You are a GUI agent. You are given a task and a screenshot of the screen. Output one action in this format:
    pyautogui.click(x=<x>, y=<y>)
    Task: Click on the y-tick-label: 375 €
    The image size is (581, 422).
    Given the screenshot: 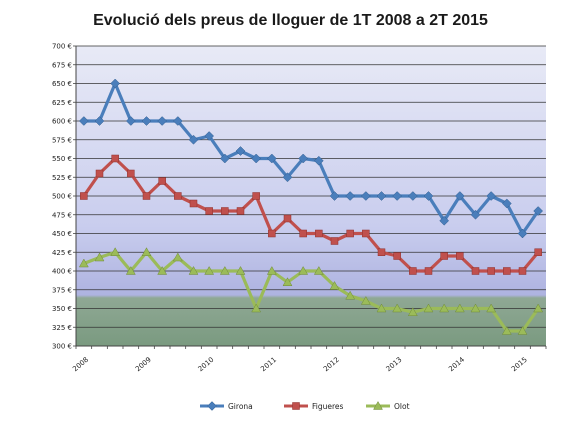 What is the action you would take?
    pyautogui.click(x=62, y=290)
    